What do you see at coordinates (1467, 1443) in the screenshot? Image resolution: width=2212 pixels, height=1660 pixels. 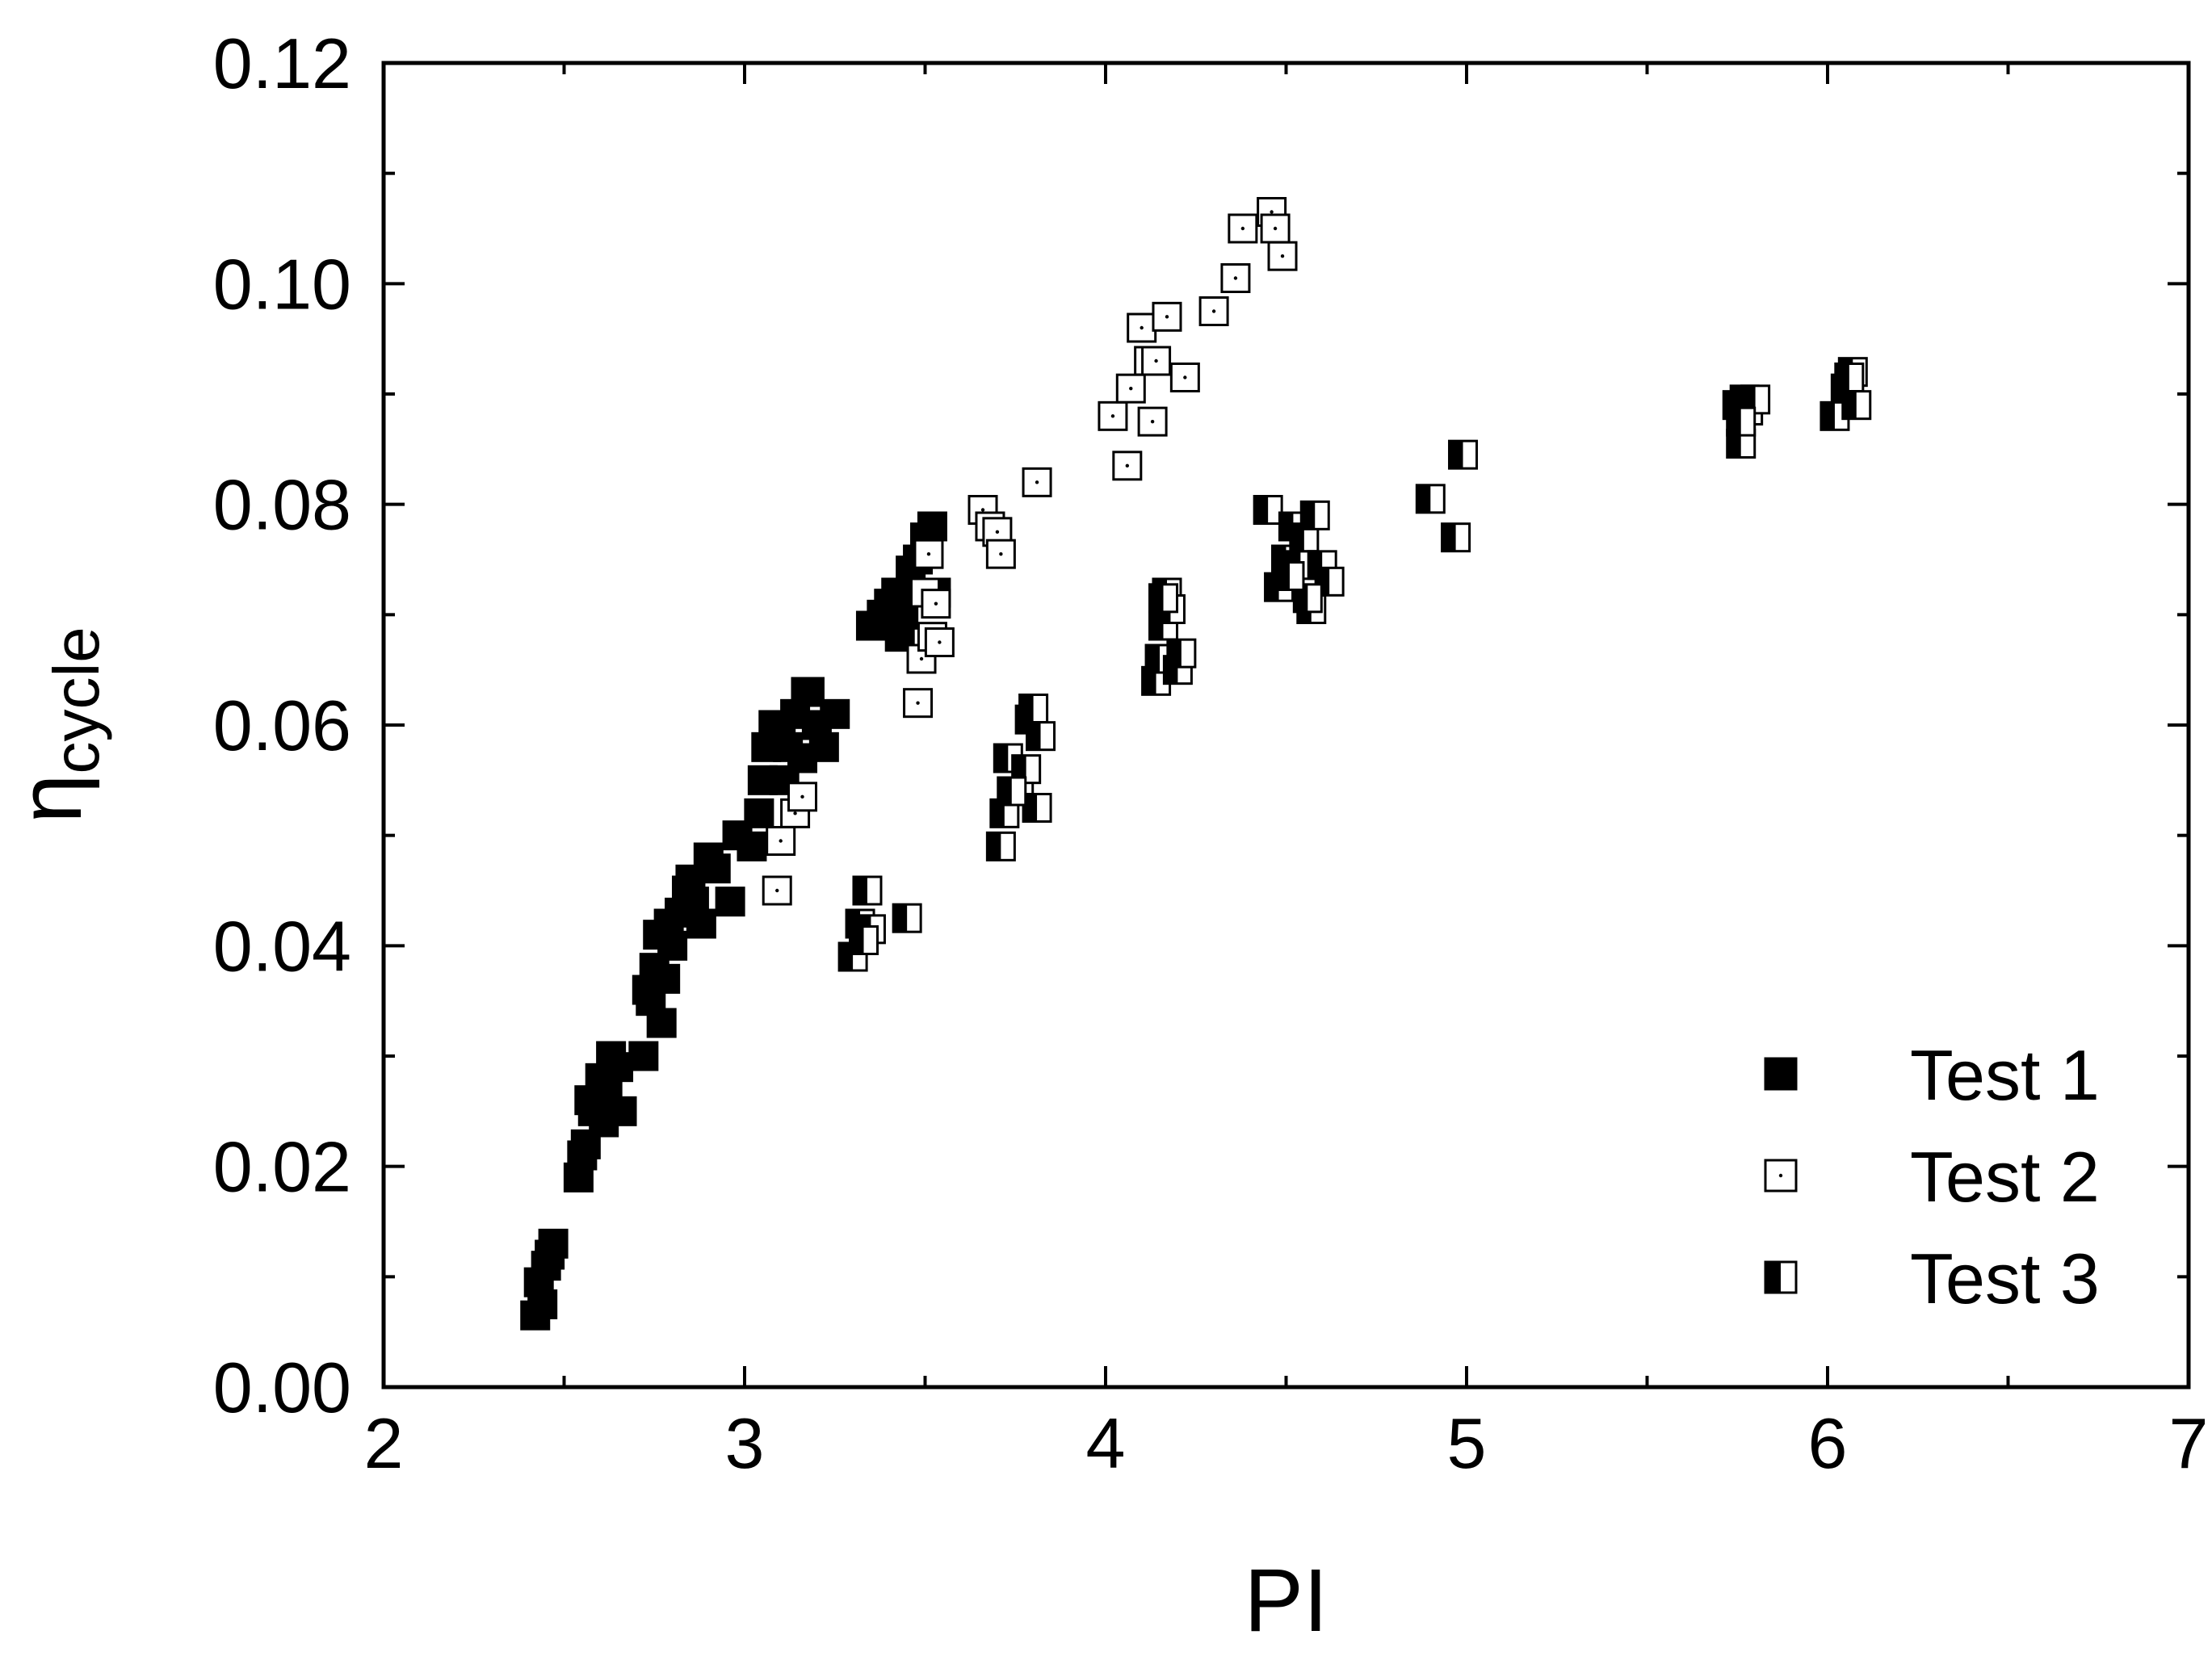 I see `x-tick-label: 5` at bounding box center [1467, 1443].